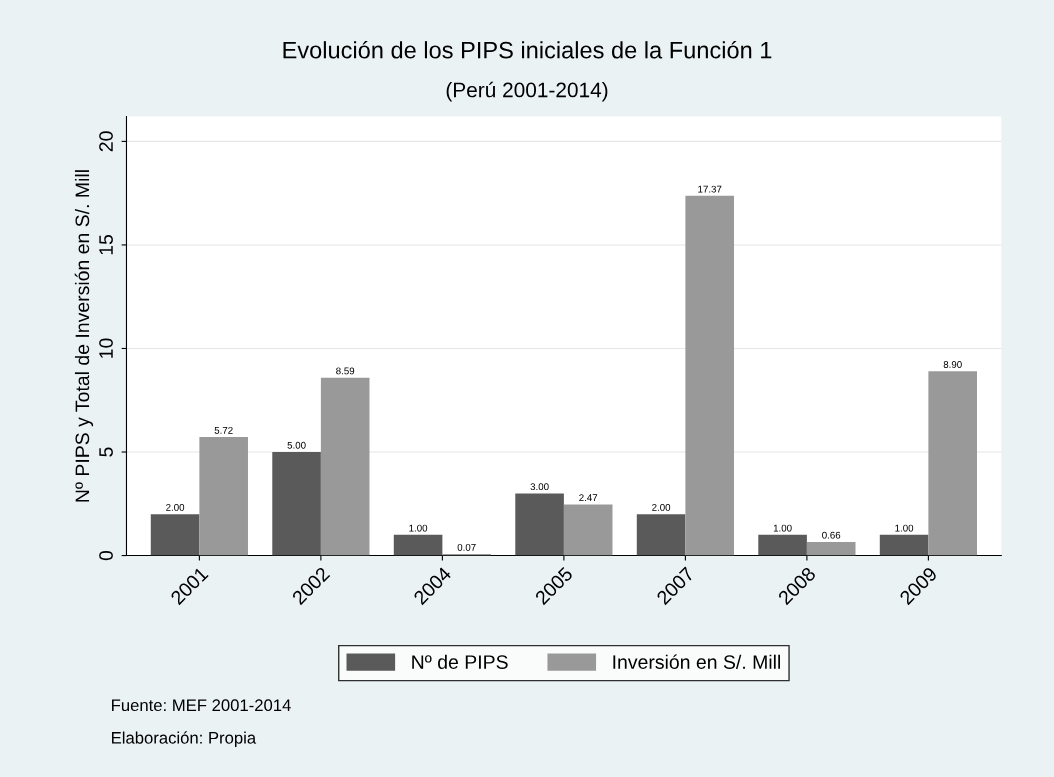 This screenshot has width=1054, height=777. Describe the element at coordinates (527, 49) in the screenshot. I see `chart-title: Evolución de los PIPS iniciales de la Función 1` at that location.